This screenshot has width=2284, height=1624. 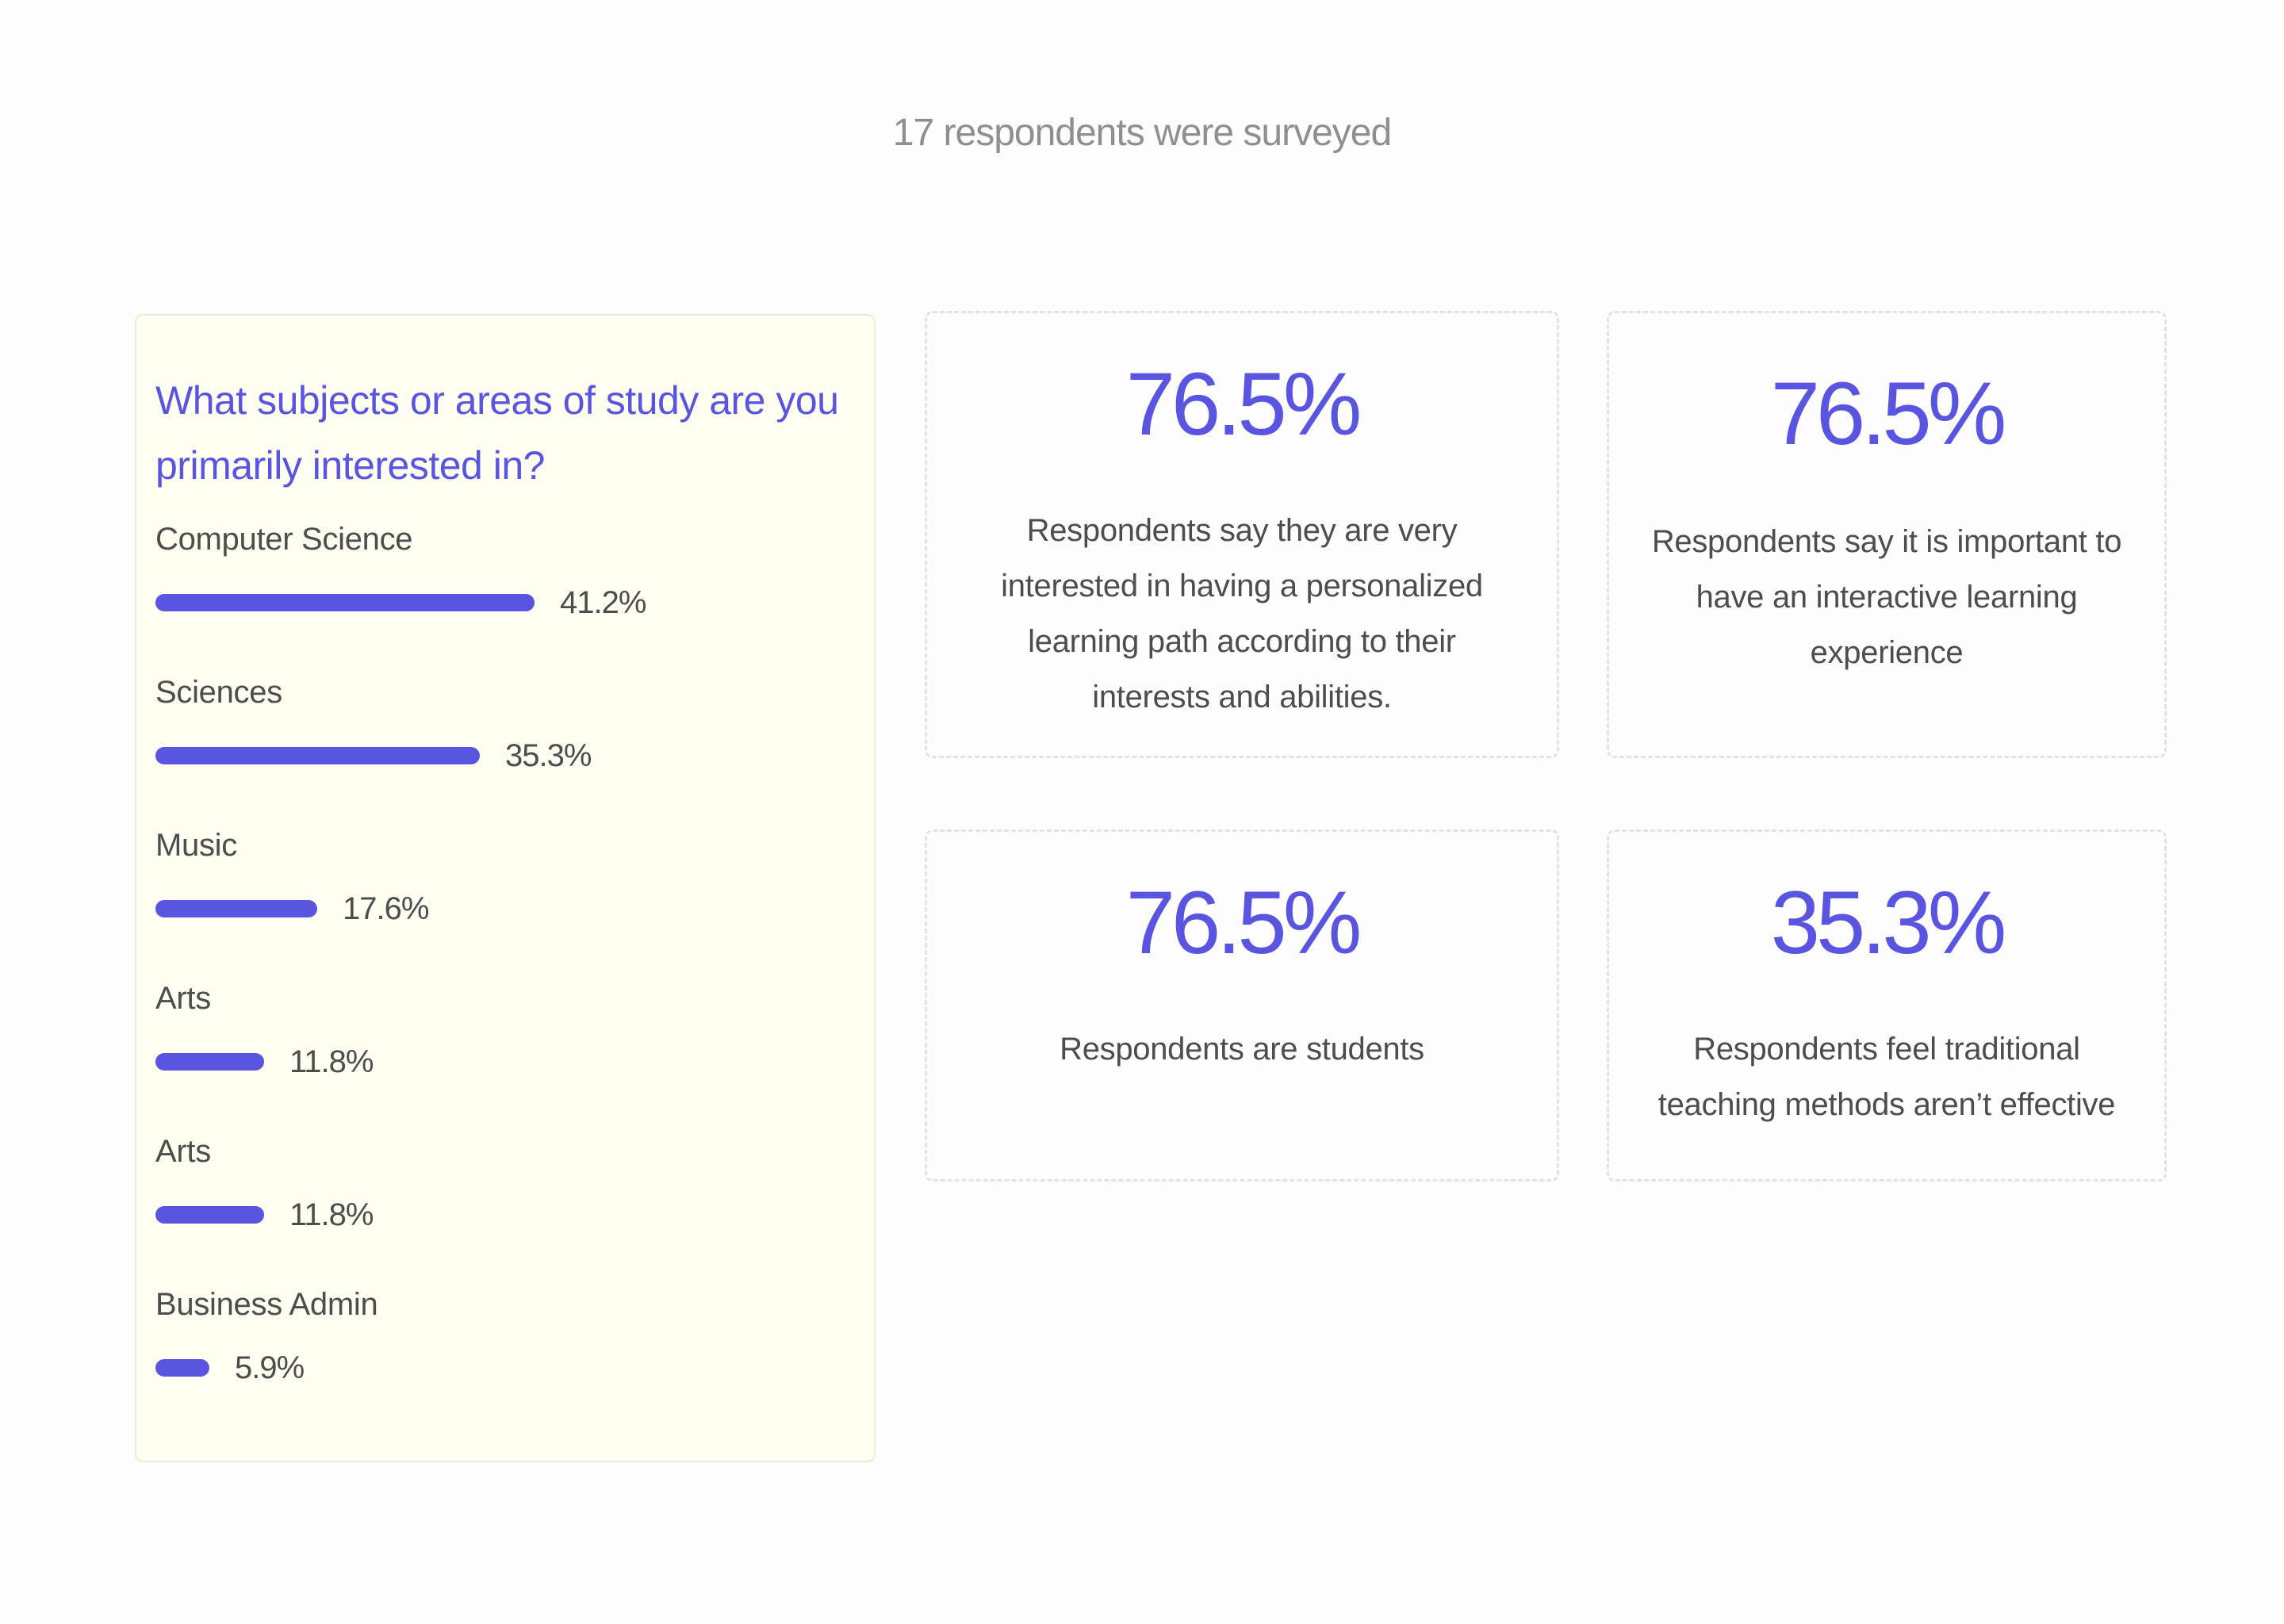 I want to click on option-business-admin: Business Admin 5.9%, so click(x=505, y=1363).